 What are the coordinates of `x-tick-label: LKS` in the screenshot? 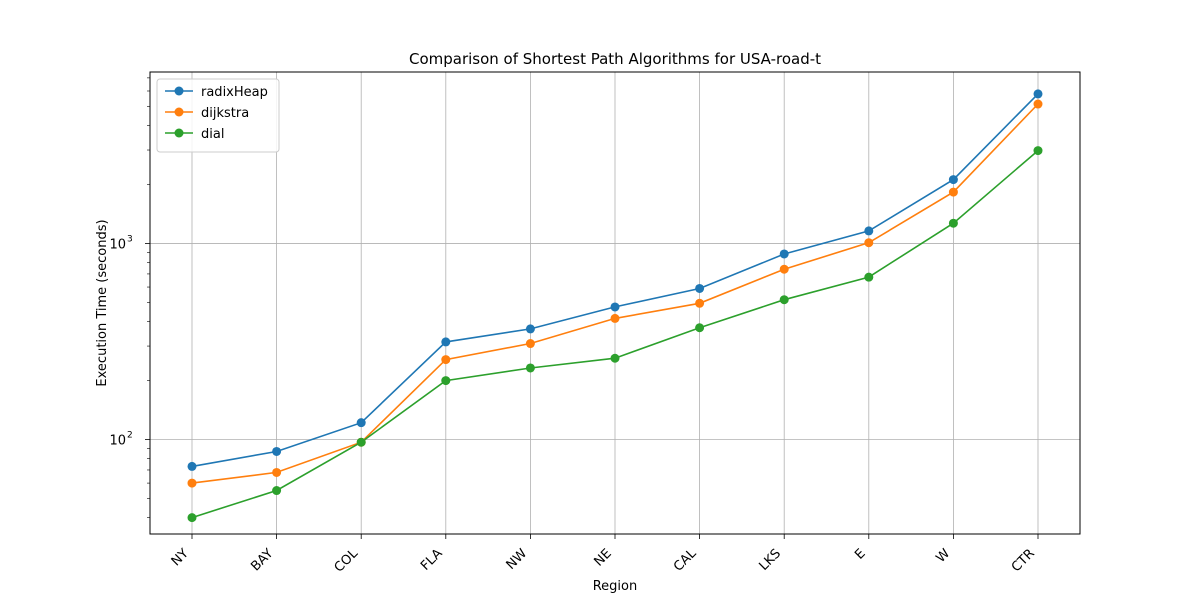 It's located at (770, 560).